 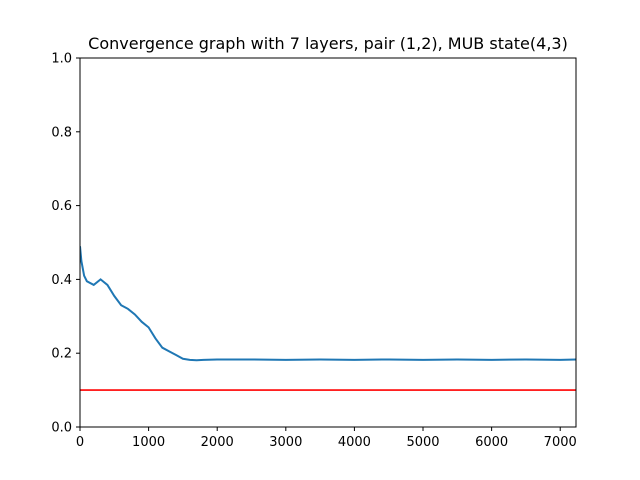 What do you see at coordinates (560, 442) in the screenshot?
I see `x-tick-label-7: 7000` at bounding box center [560, 442].